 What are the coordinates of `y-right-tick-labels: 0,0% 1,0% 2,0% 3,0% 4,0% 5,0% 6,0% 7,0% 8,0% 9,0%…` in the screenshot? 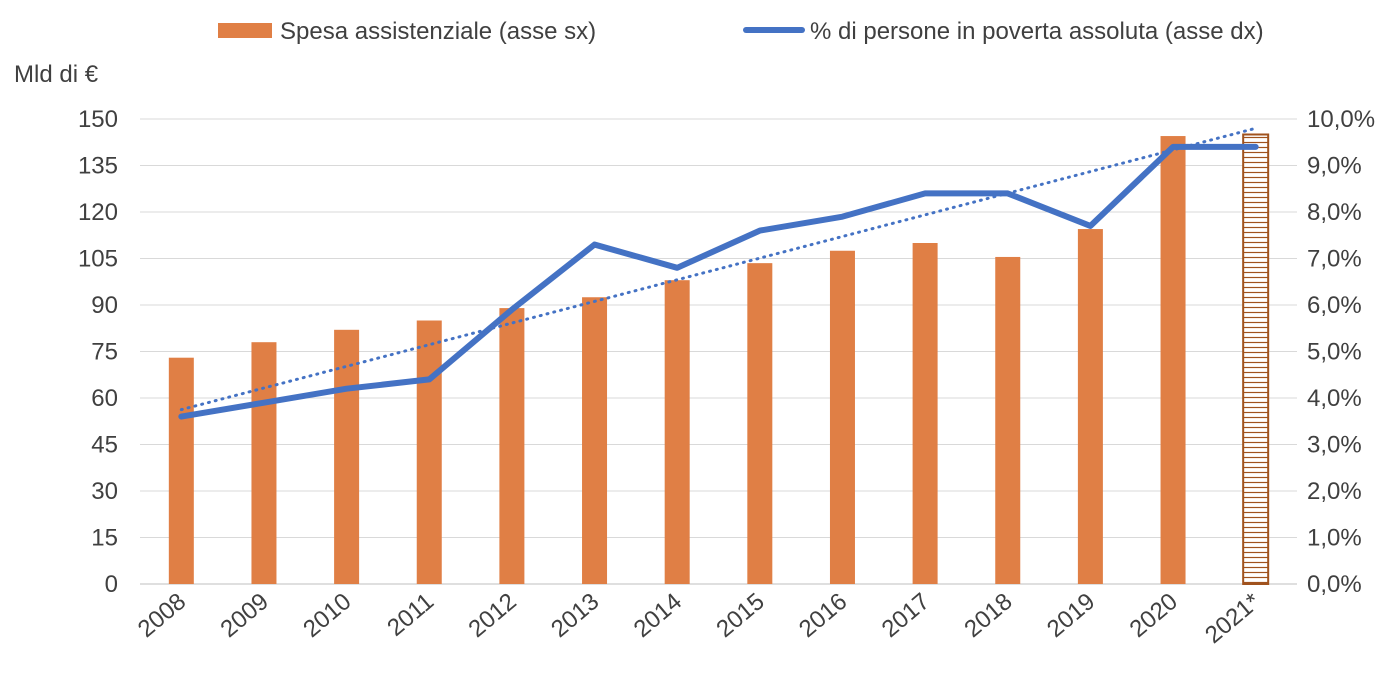 It's located at (1341, 352).